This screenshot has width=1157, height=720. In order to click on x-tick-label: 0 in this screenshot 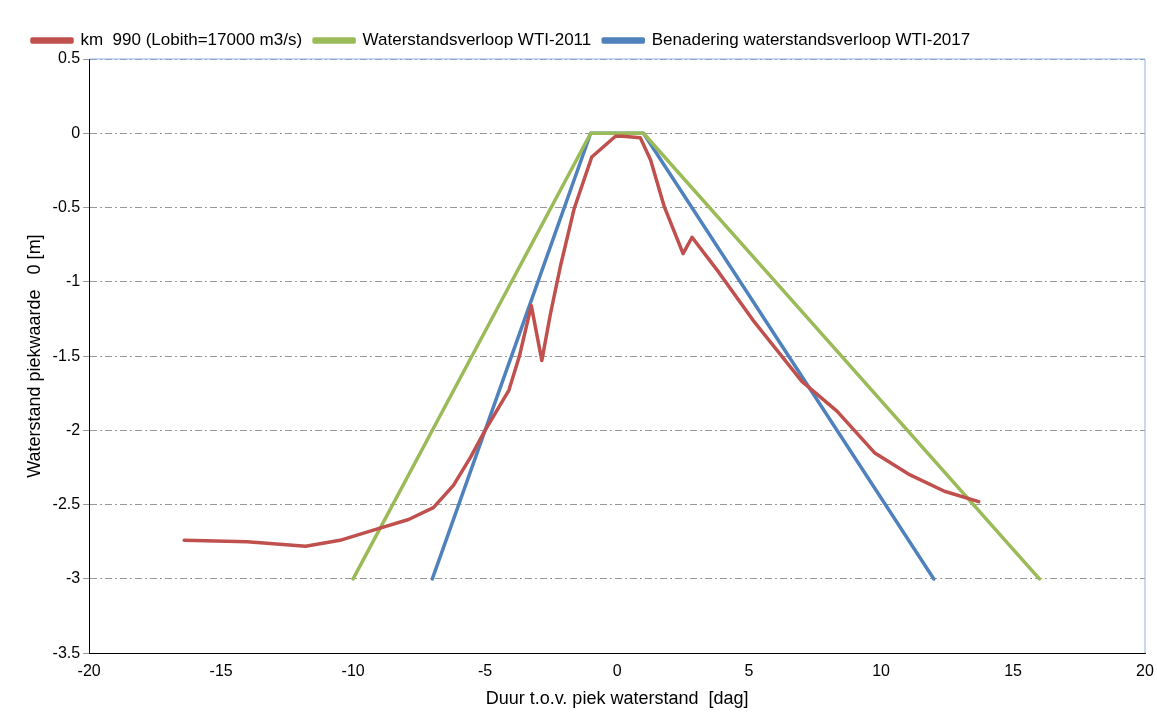, I will do `click(617, 671)`.